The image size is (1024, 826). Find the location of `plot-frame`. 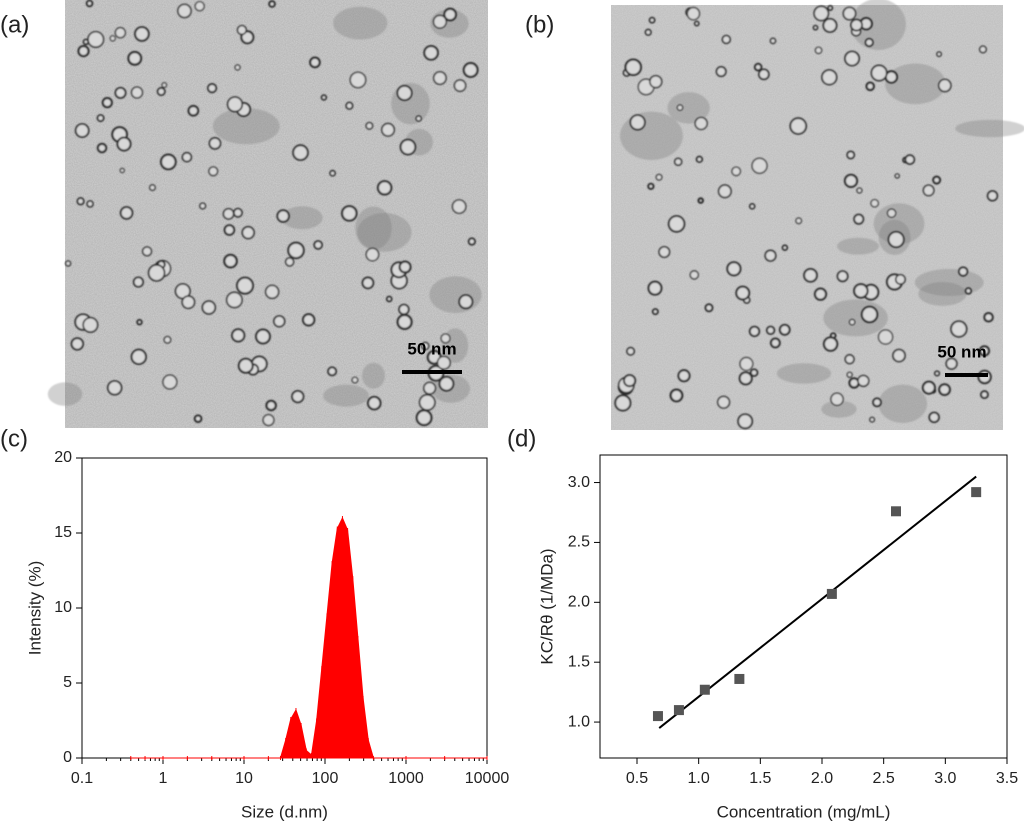

plot-frame is located at coordinates (284, 608).